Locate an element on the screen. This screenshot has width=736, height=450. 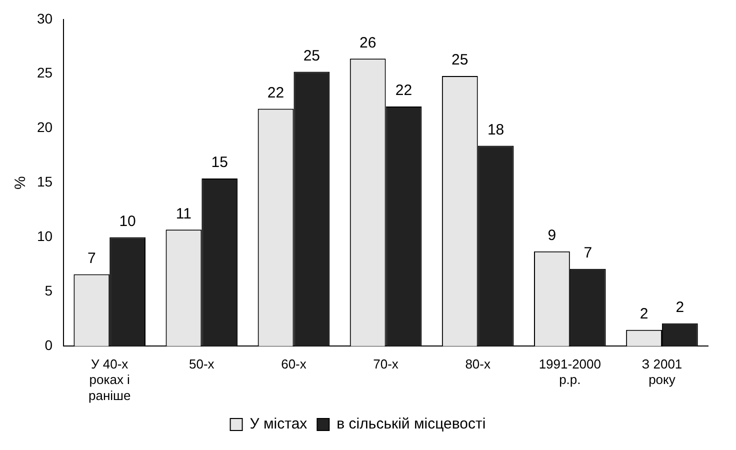
x-tick-label: 50-х is located at coordinates (202, 364).